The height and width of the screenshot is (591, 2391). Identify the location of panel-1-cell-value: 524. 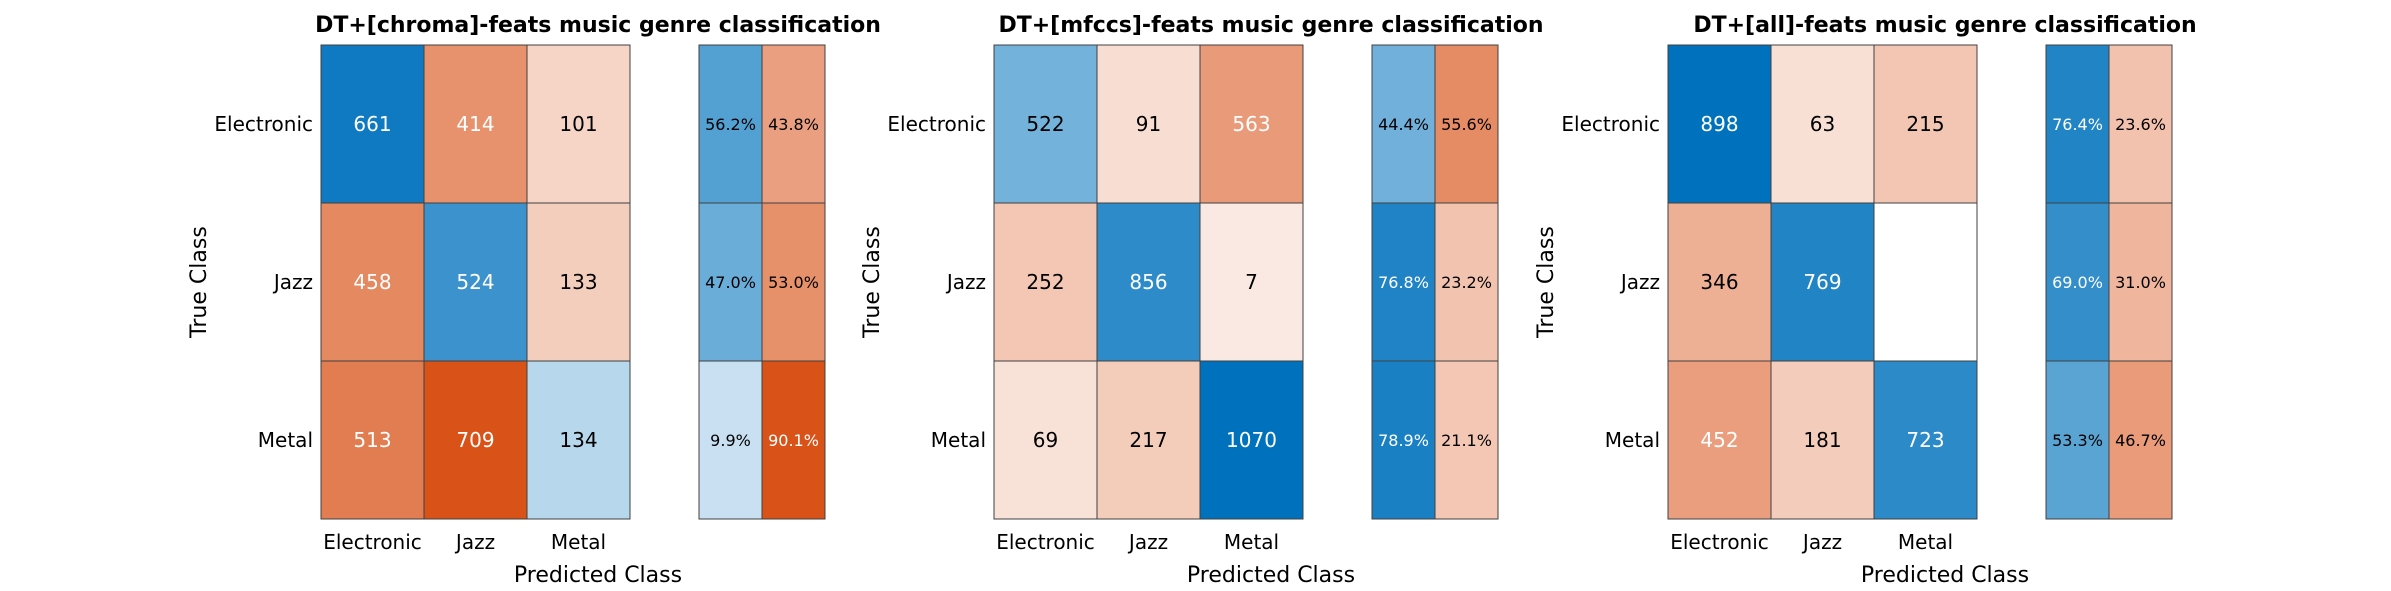
(475, 282).